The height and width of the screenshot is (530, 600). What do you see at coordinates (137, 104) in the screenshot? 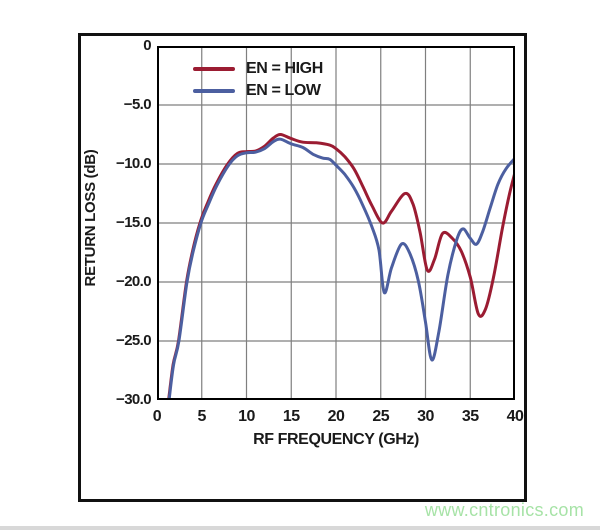
I see `y-tick-label--5: −5.0` at bounding box center [137, 104].